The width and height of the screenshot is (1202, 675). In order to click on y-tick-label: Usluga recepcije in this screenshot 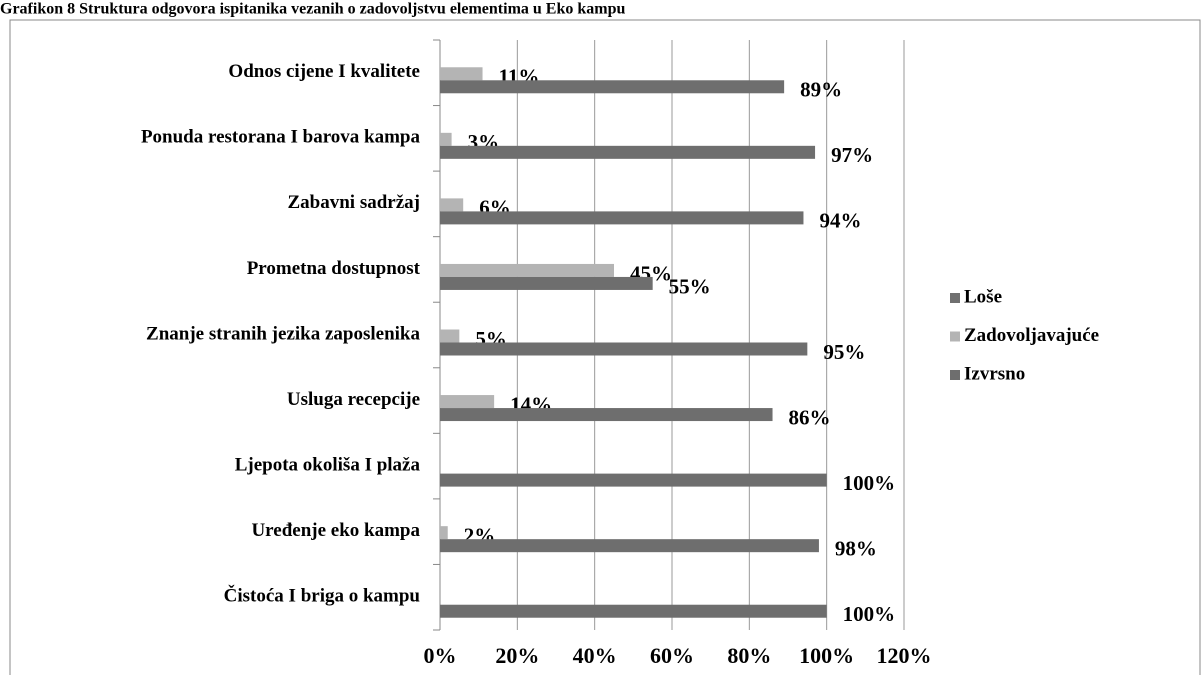, I will do `click(353, 399)`.